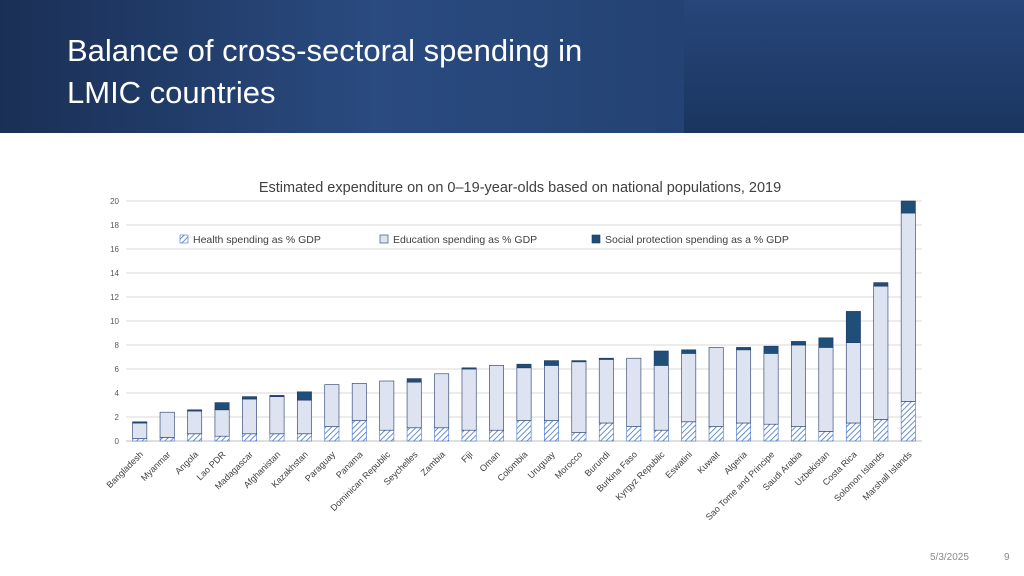 The width and height of the screenshot is (1024, 576). Describe the element at coordinates (114, 321) in the screenshot. I see `y-tick-label: 10` at that location.